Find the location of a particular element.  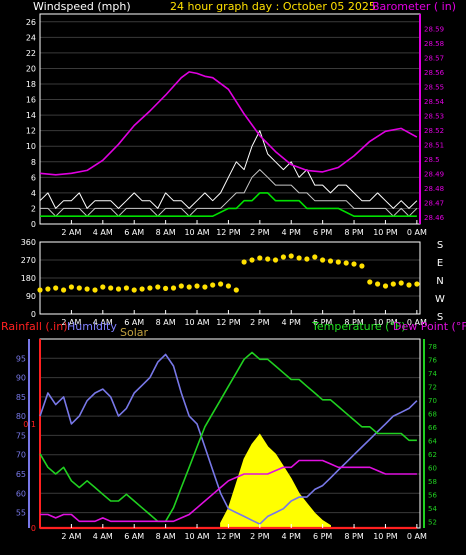

compass-label: N is located at coordinates (439, 281).